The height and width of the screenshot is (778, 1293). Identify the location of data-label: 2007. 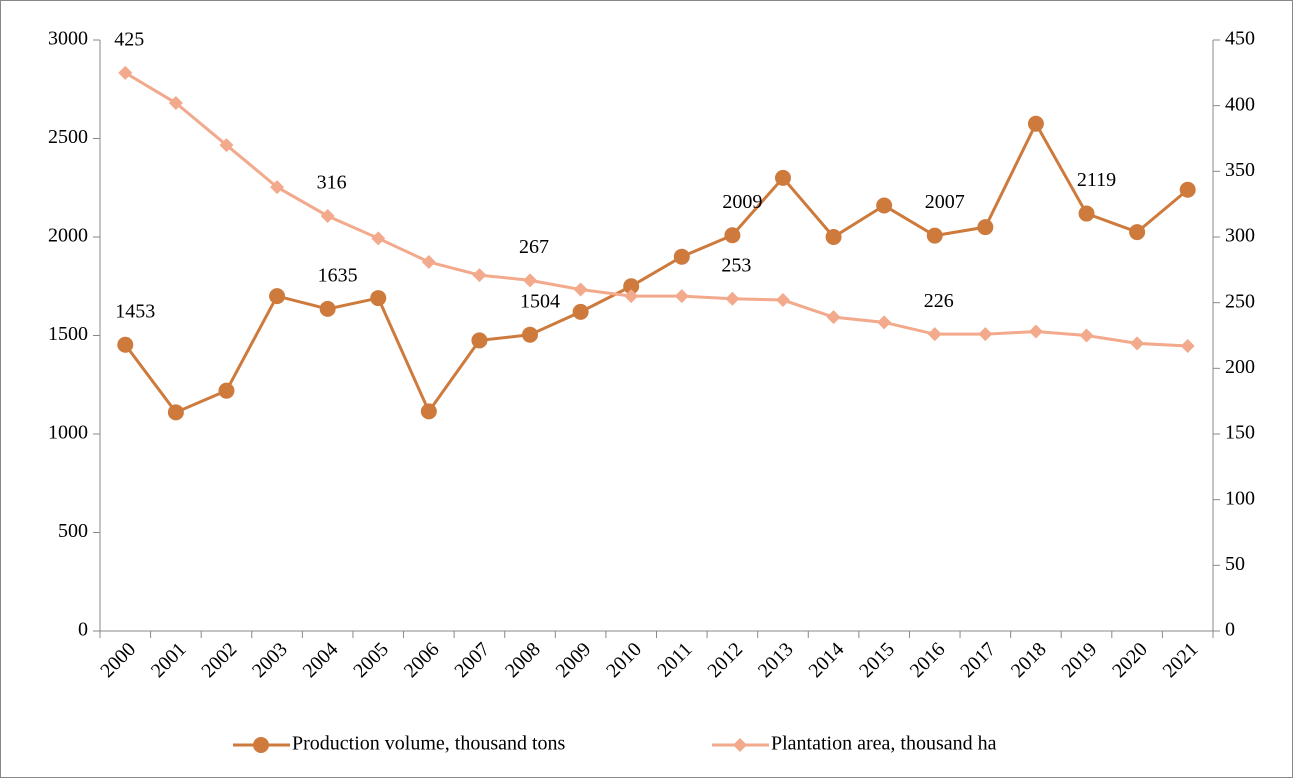
(945, 202).